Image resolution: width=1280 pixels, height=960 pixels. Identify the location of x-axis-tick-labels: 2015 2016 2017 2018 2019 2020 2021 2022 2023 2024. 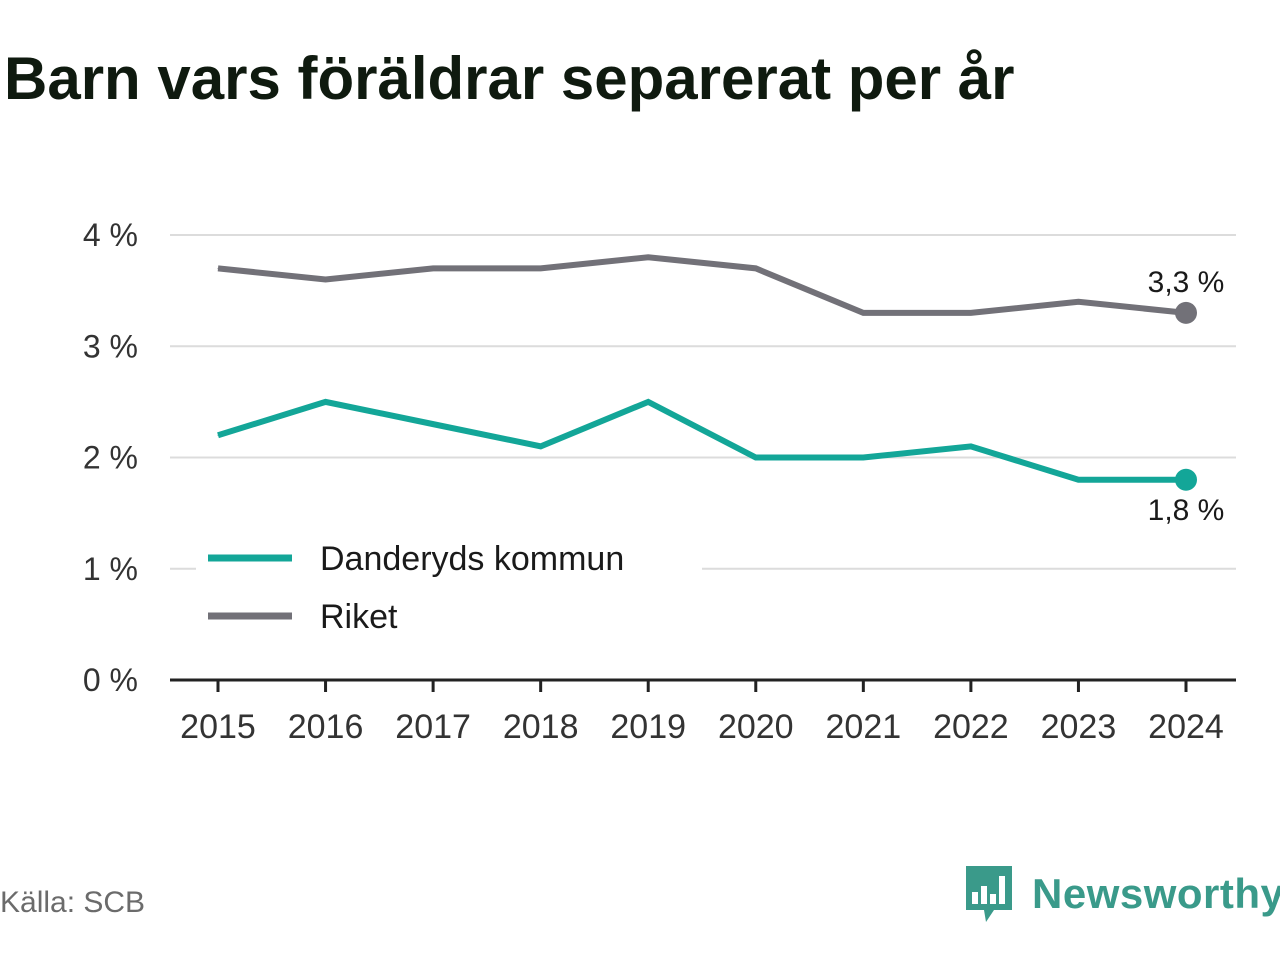
(702, 727).